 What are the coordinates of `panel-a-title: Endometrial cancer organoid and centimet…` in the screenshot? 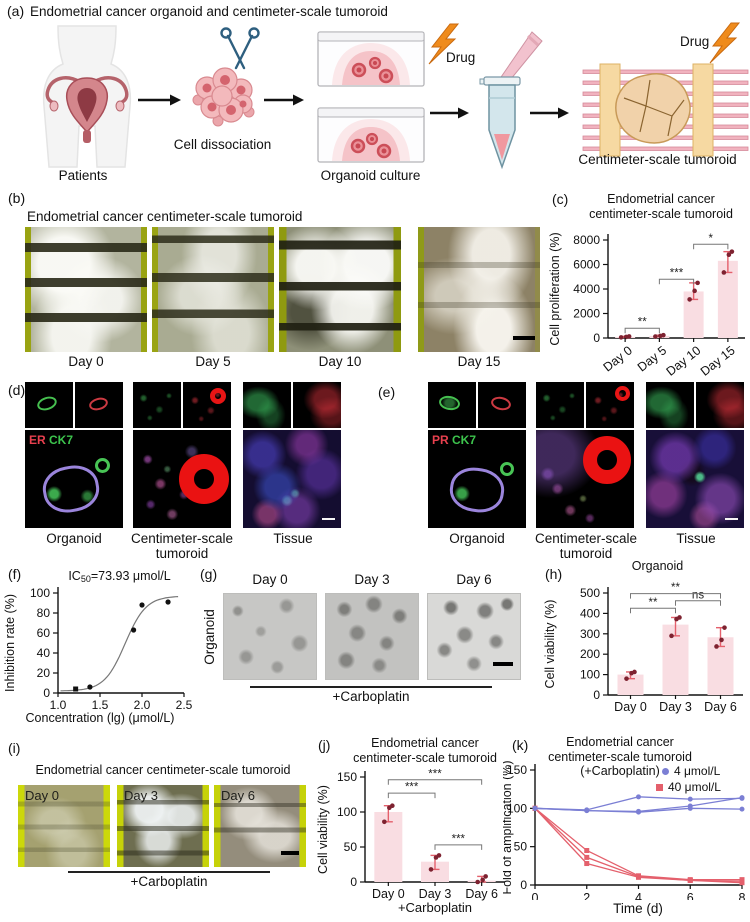 It's located at (209, 11).